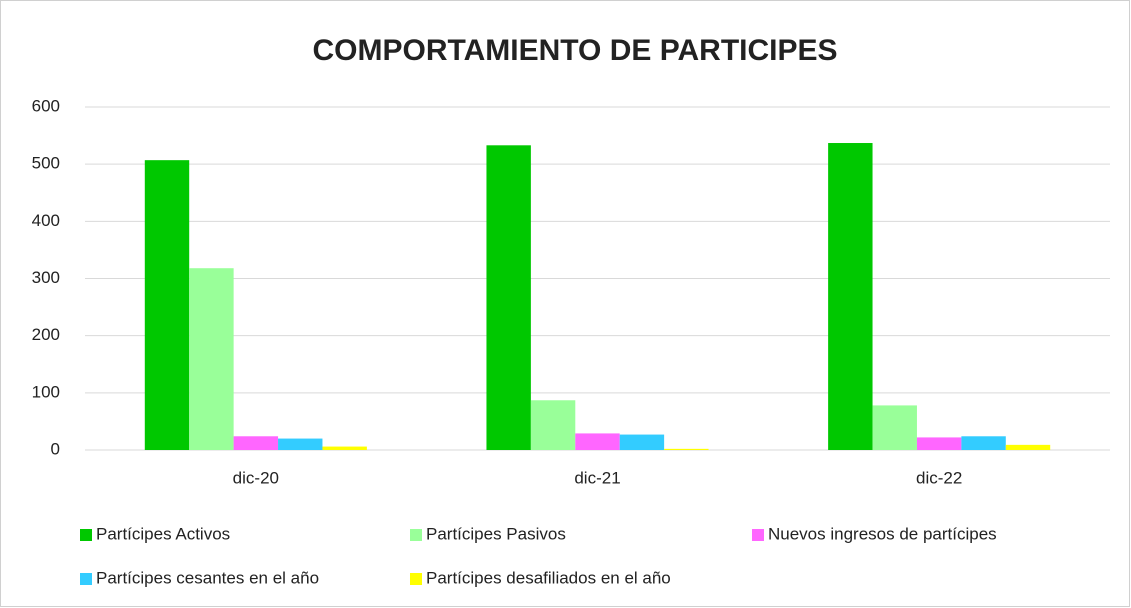  I want to click on y-tick-label: 600, so click(46, 105).